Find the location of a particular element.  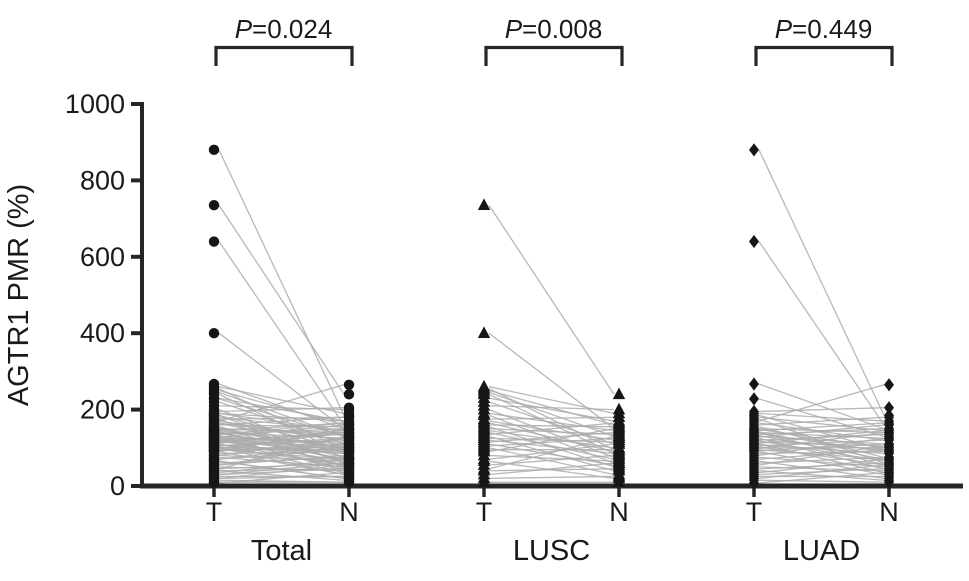

y-tick-label: 800 is located at coordinates (102, 180).